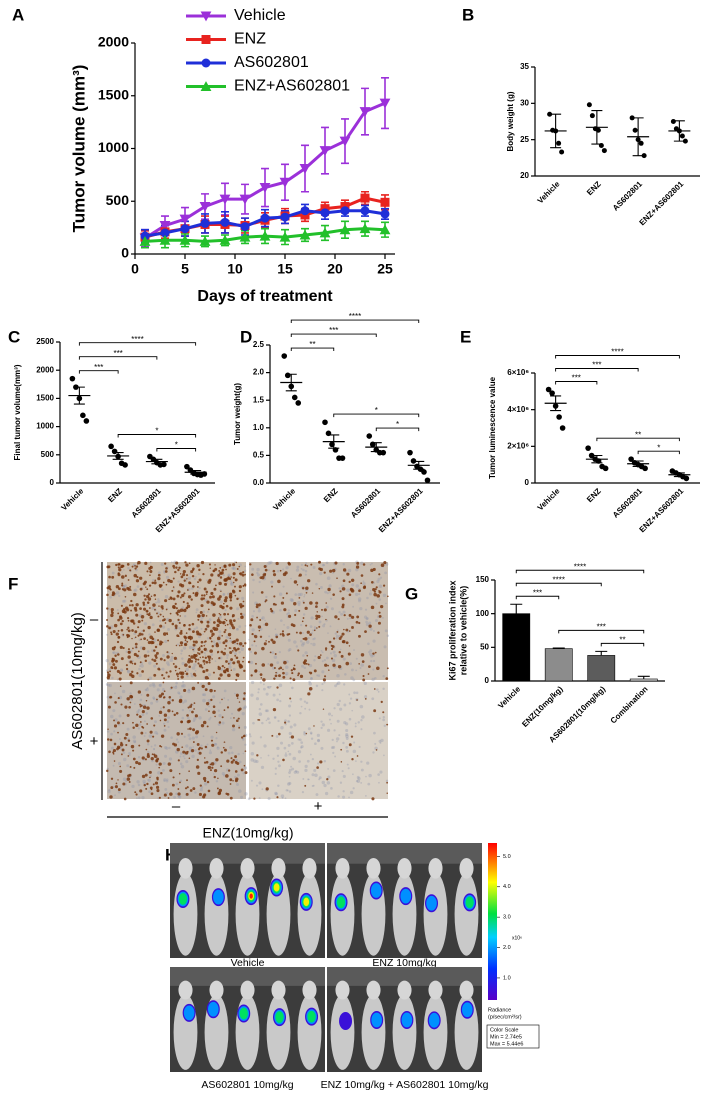 This screenshot has width=706, height=1100. What do you see at coordinates (248, 963) in the screenshot?
I see `image-caption: Vehicle` at bounding box center [248, 963].